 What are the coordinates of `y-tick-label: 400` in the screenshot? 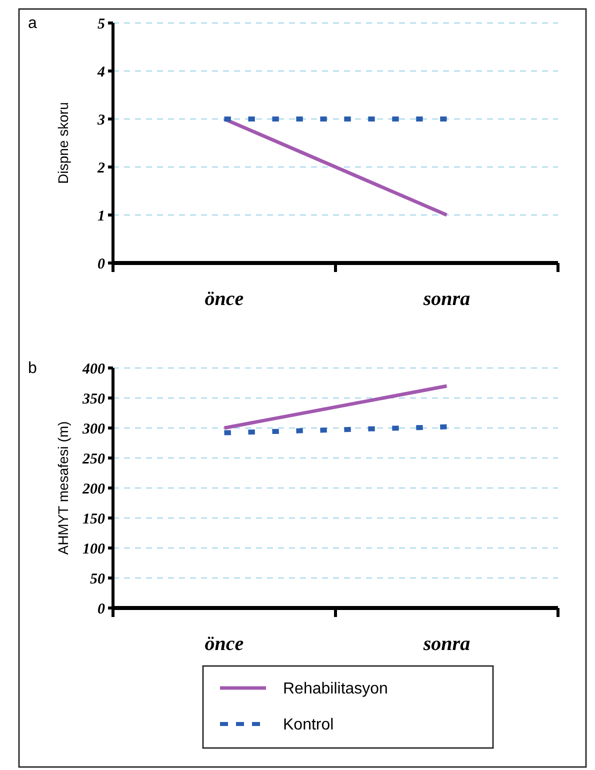 It's located at (94, 369).